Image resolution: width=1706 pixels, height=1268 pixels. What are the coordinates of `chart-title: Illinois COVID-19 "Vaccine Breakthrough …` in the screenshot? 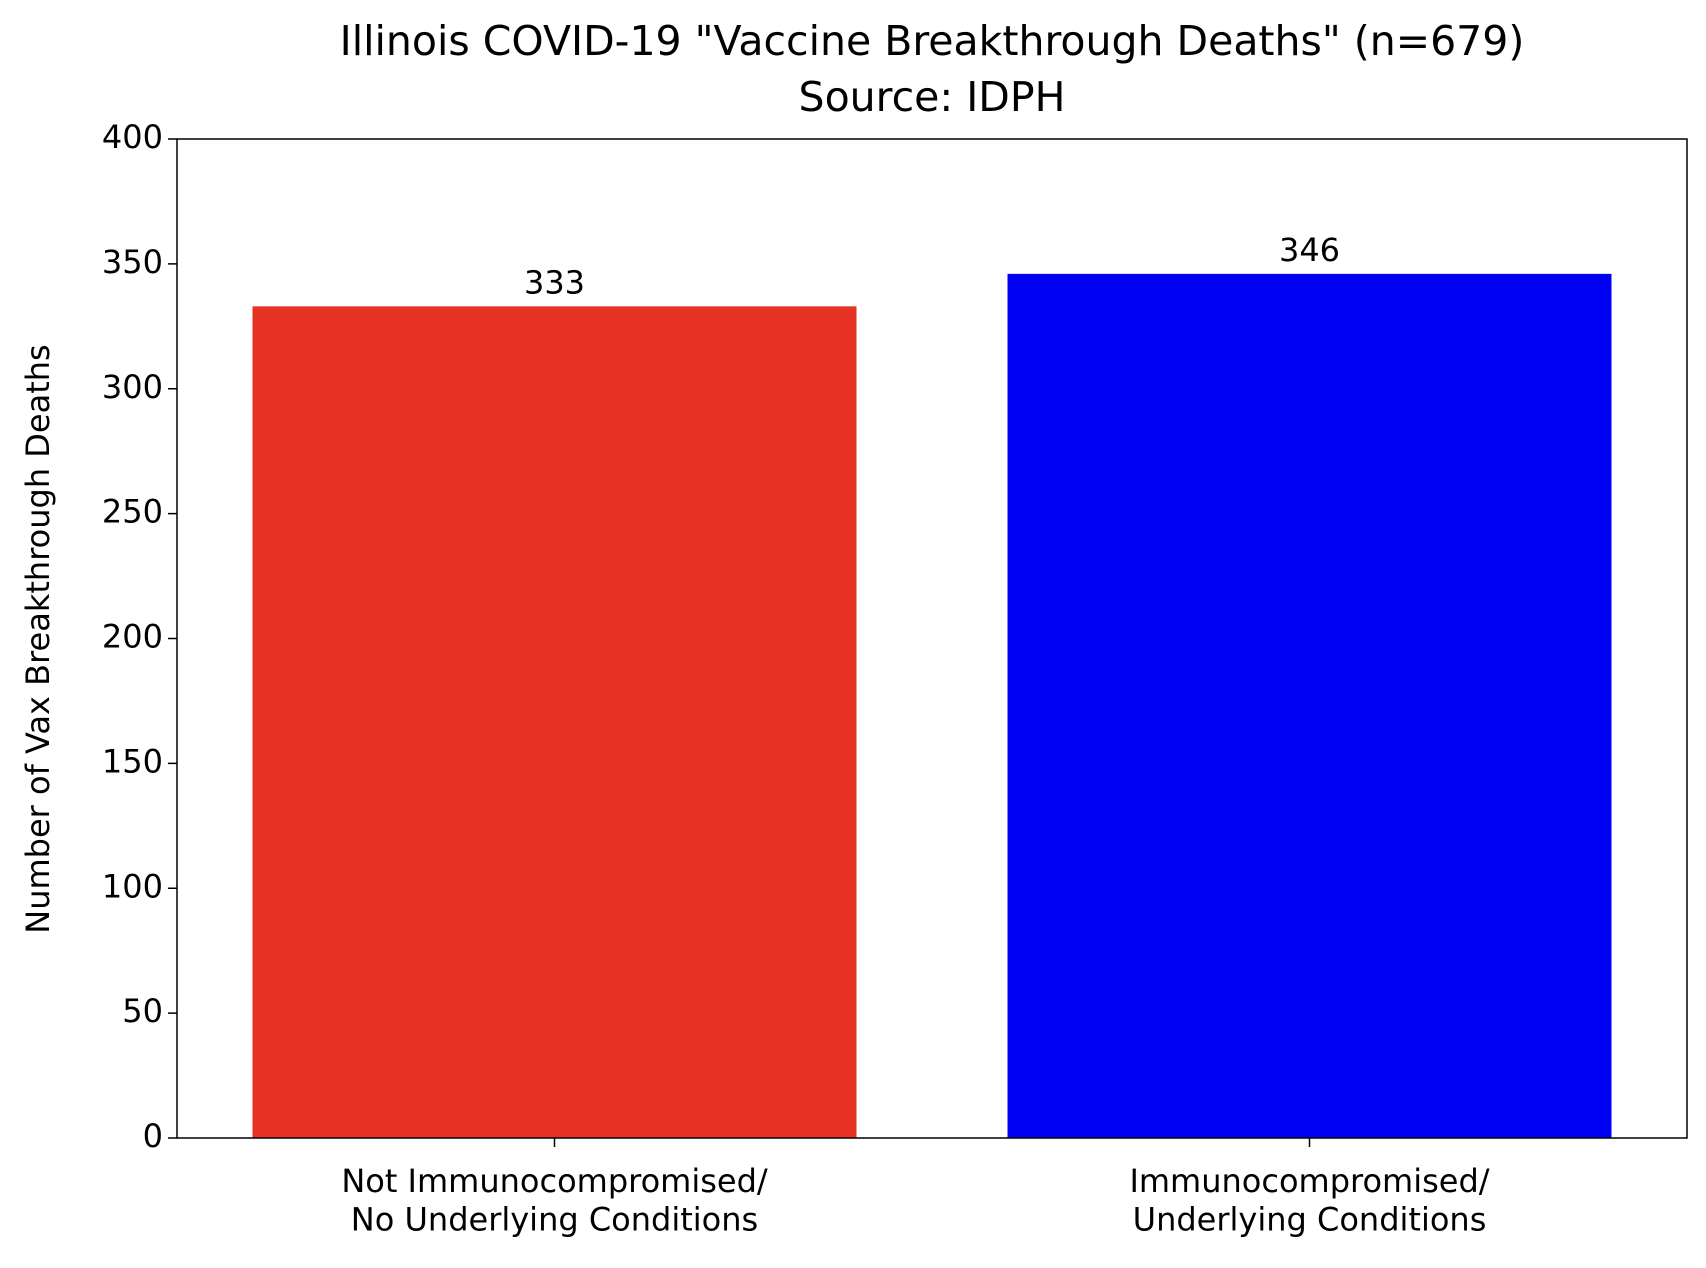 It's located at (932, 41).